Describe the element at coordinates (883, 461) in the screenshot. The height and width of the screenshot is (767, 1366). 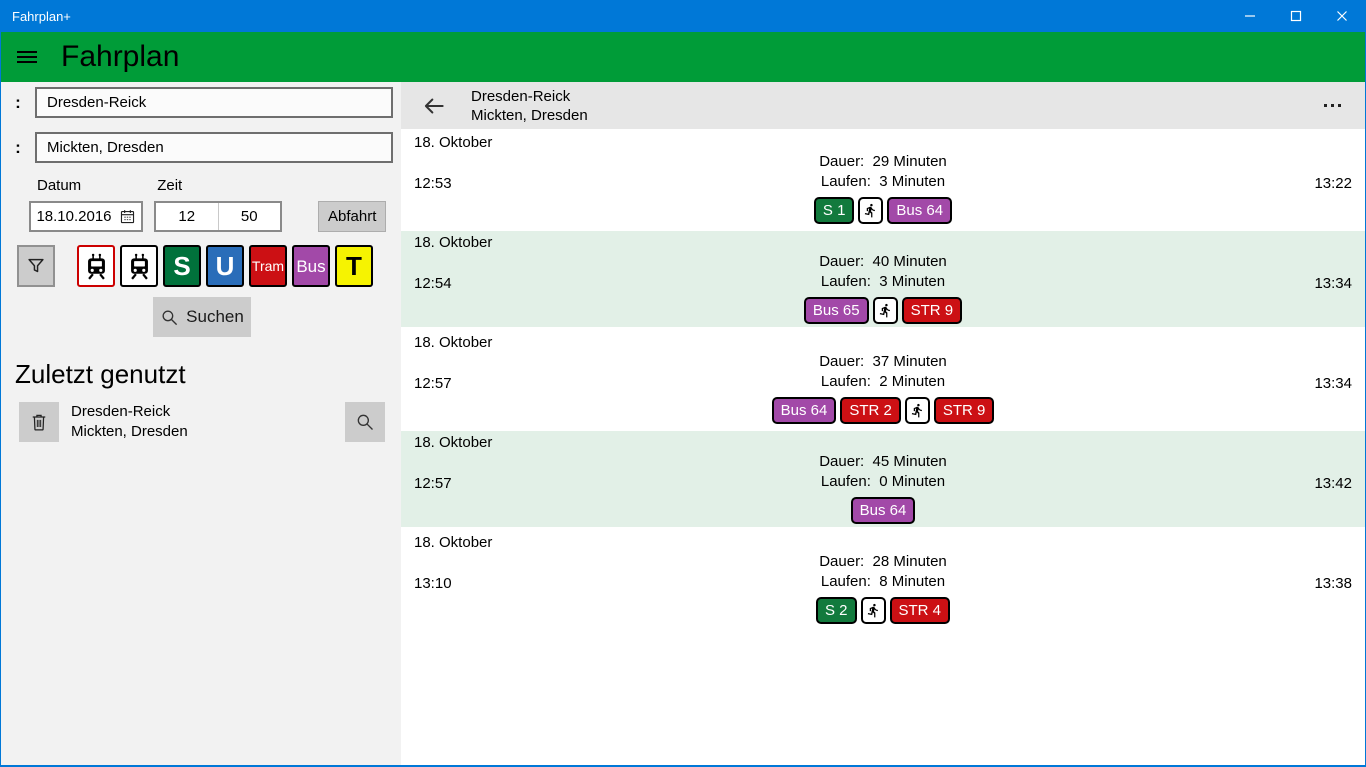
I see `duration-text: Dauer: 45 Minuten` at that location.